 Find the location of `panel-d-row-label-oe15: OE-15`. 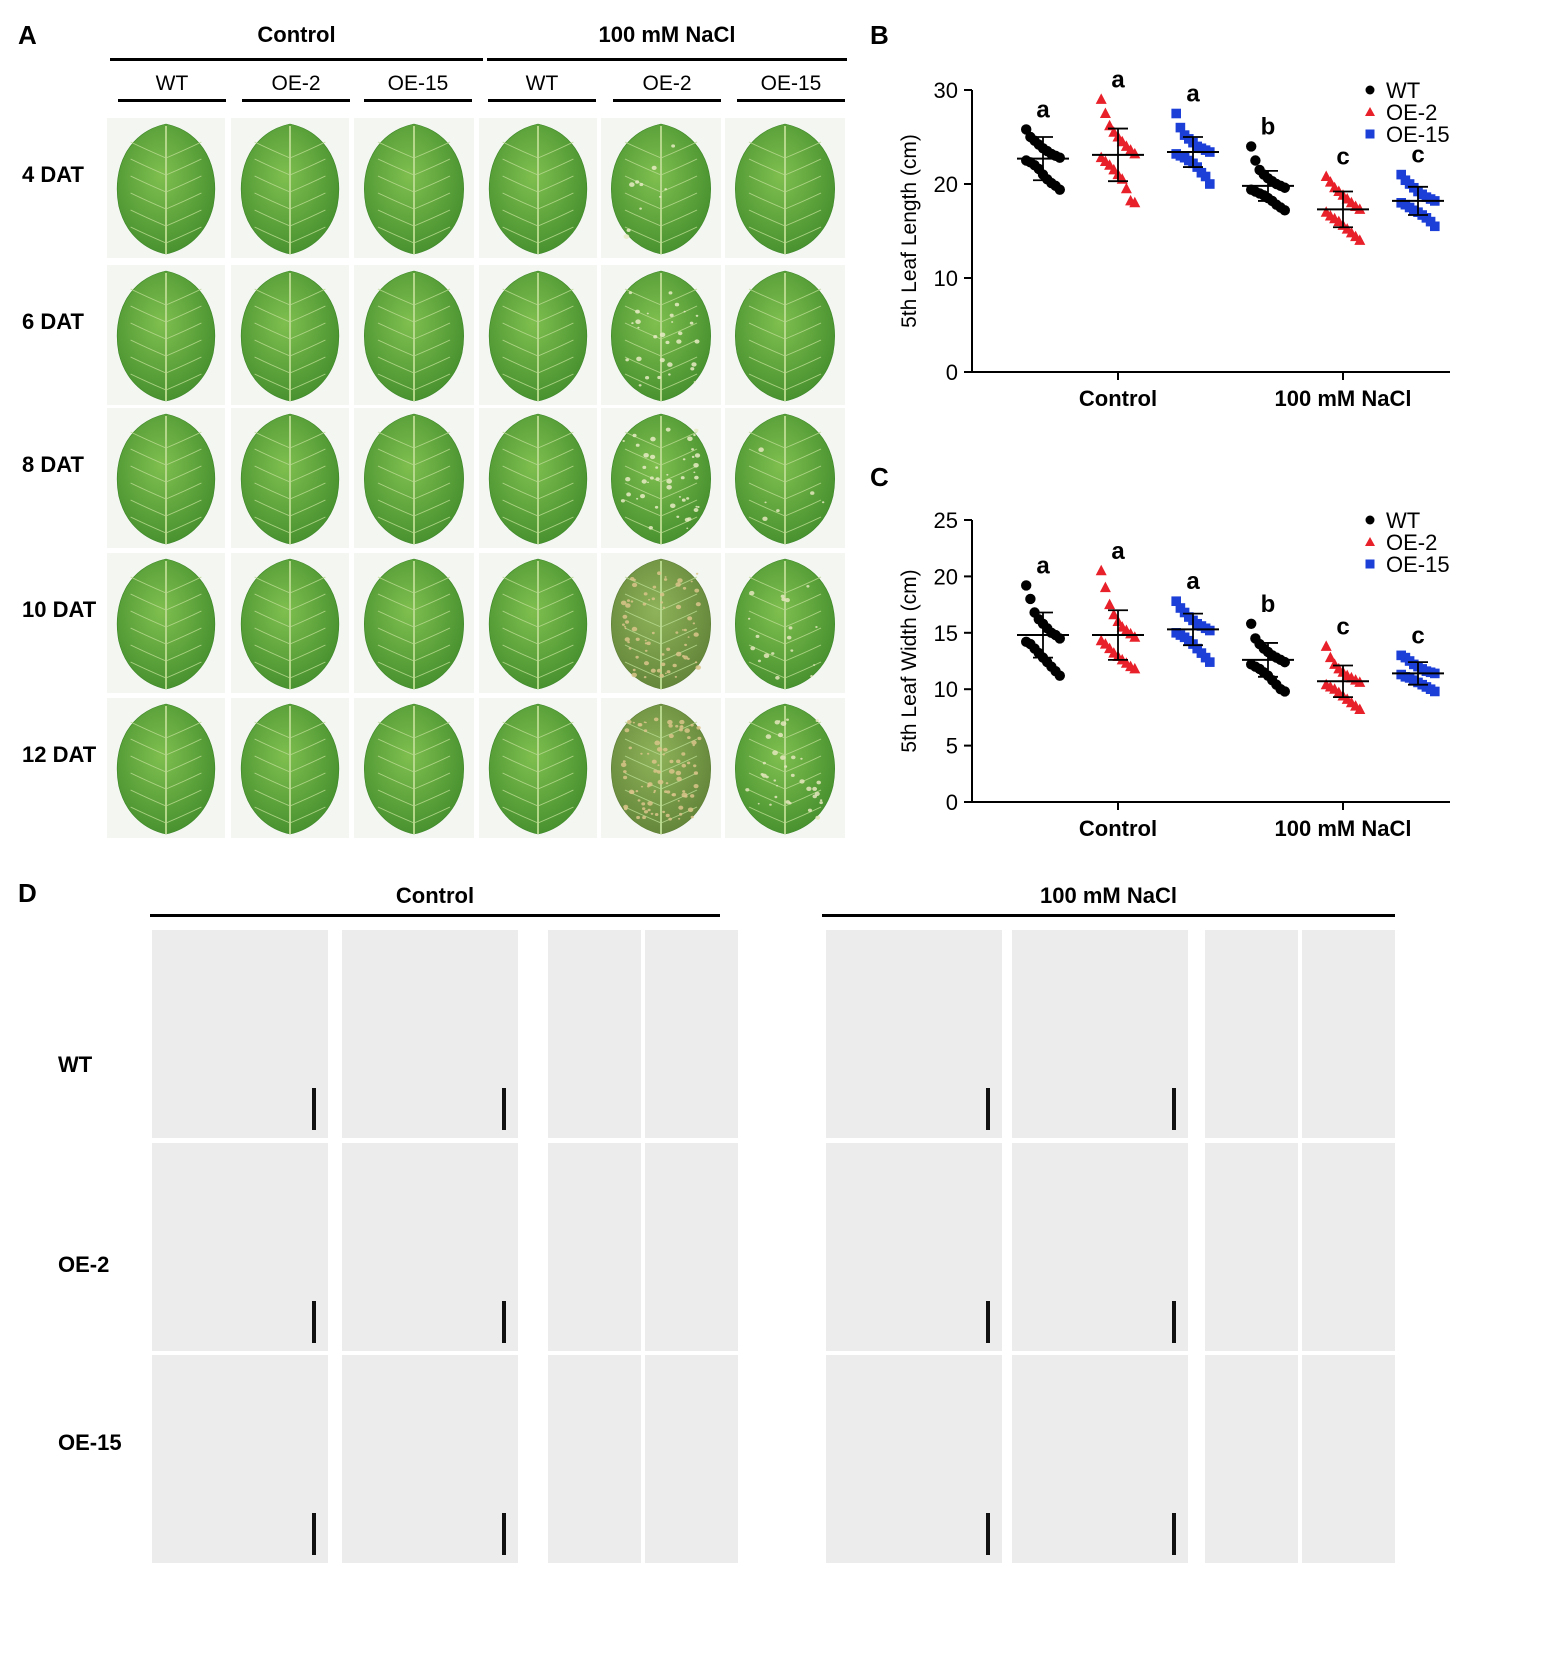

panel-d-row-label-oe15: OE-15 is located at coordinates (90, 1442).